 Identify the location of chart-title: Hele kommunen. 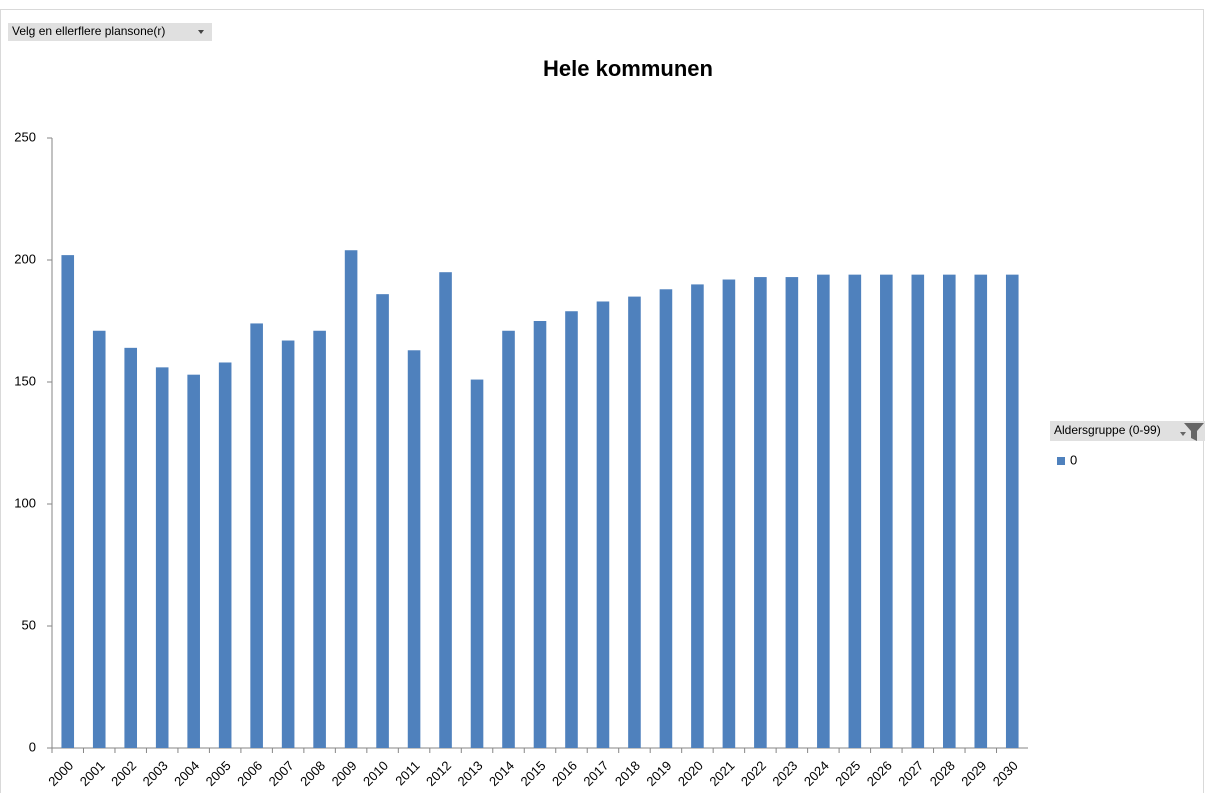
(628, 68).